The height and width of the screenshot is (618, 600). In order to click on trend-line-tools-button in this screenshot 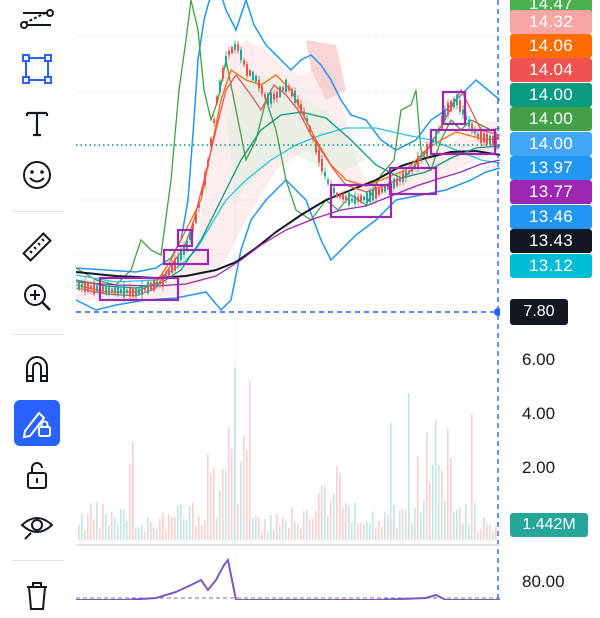, I will do `click(37, 23)`.